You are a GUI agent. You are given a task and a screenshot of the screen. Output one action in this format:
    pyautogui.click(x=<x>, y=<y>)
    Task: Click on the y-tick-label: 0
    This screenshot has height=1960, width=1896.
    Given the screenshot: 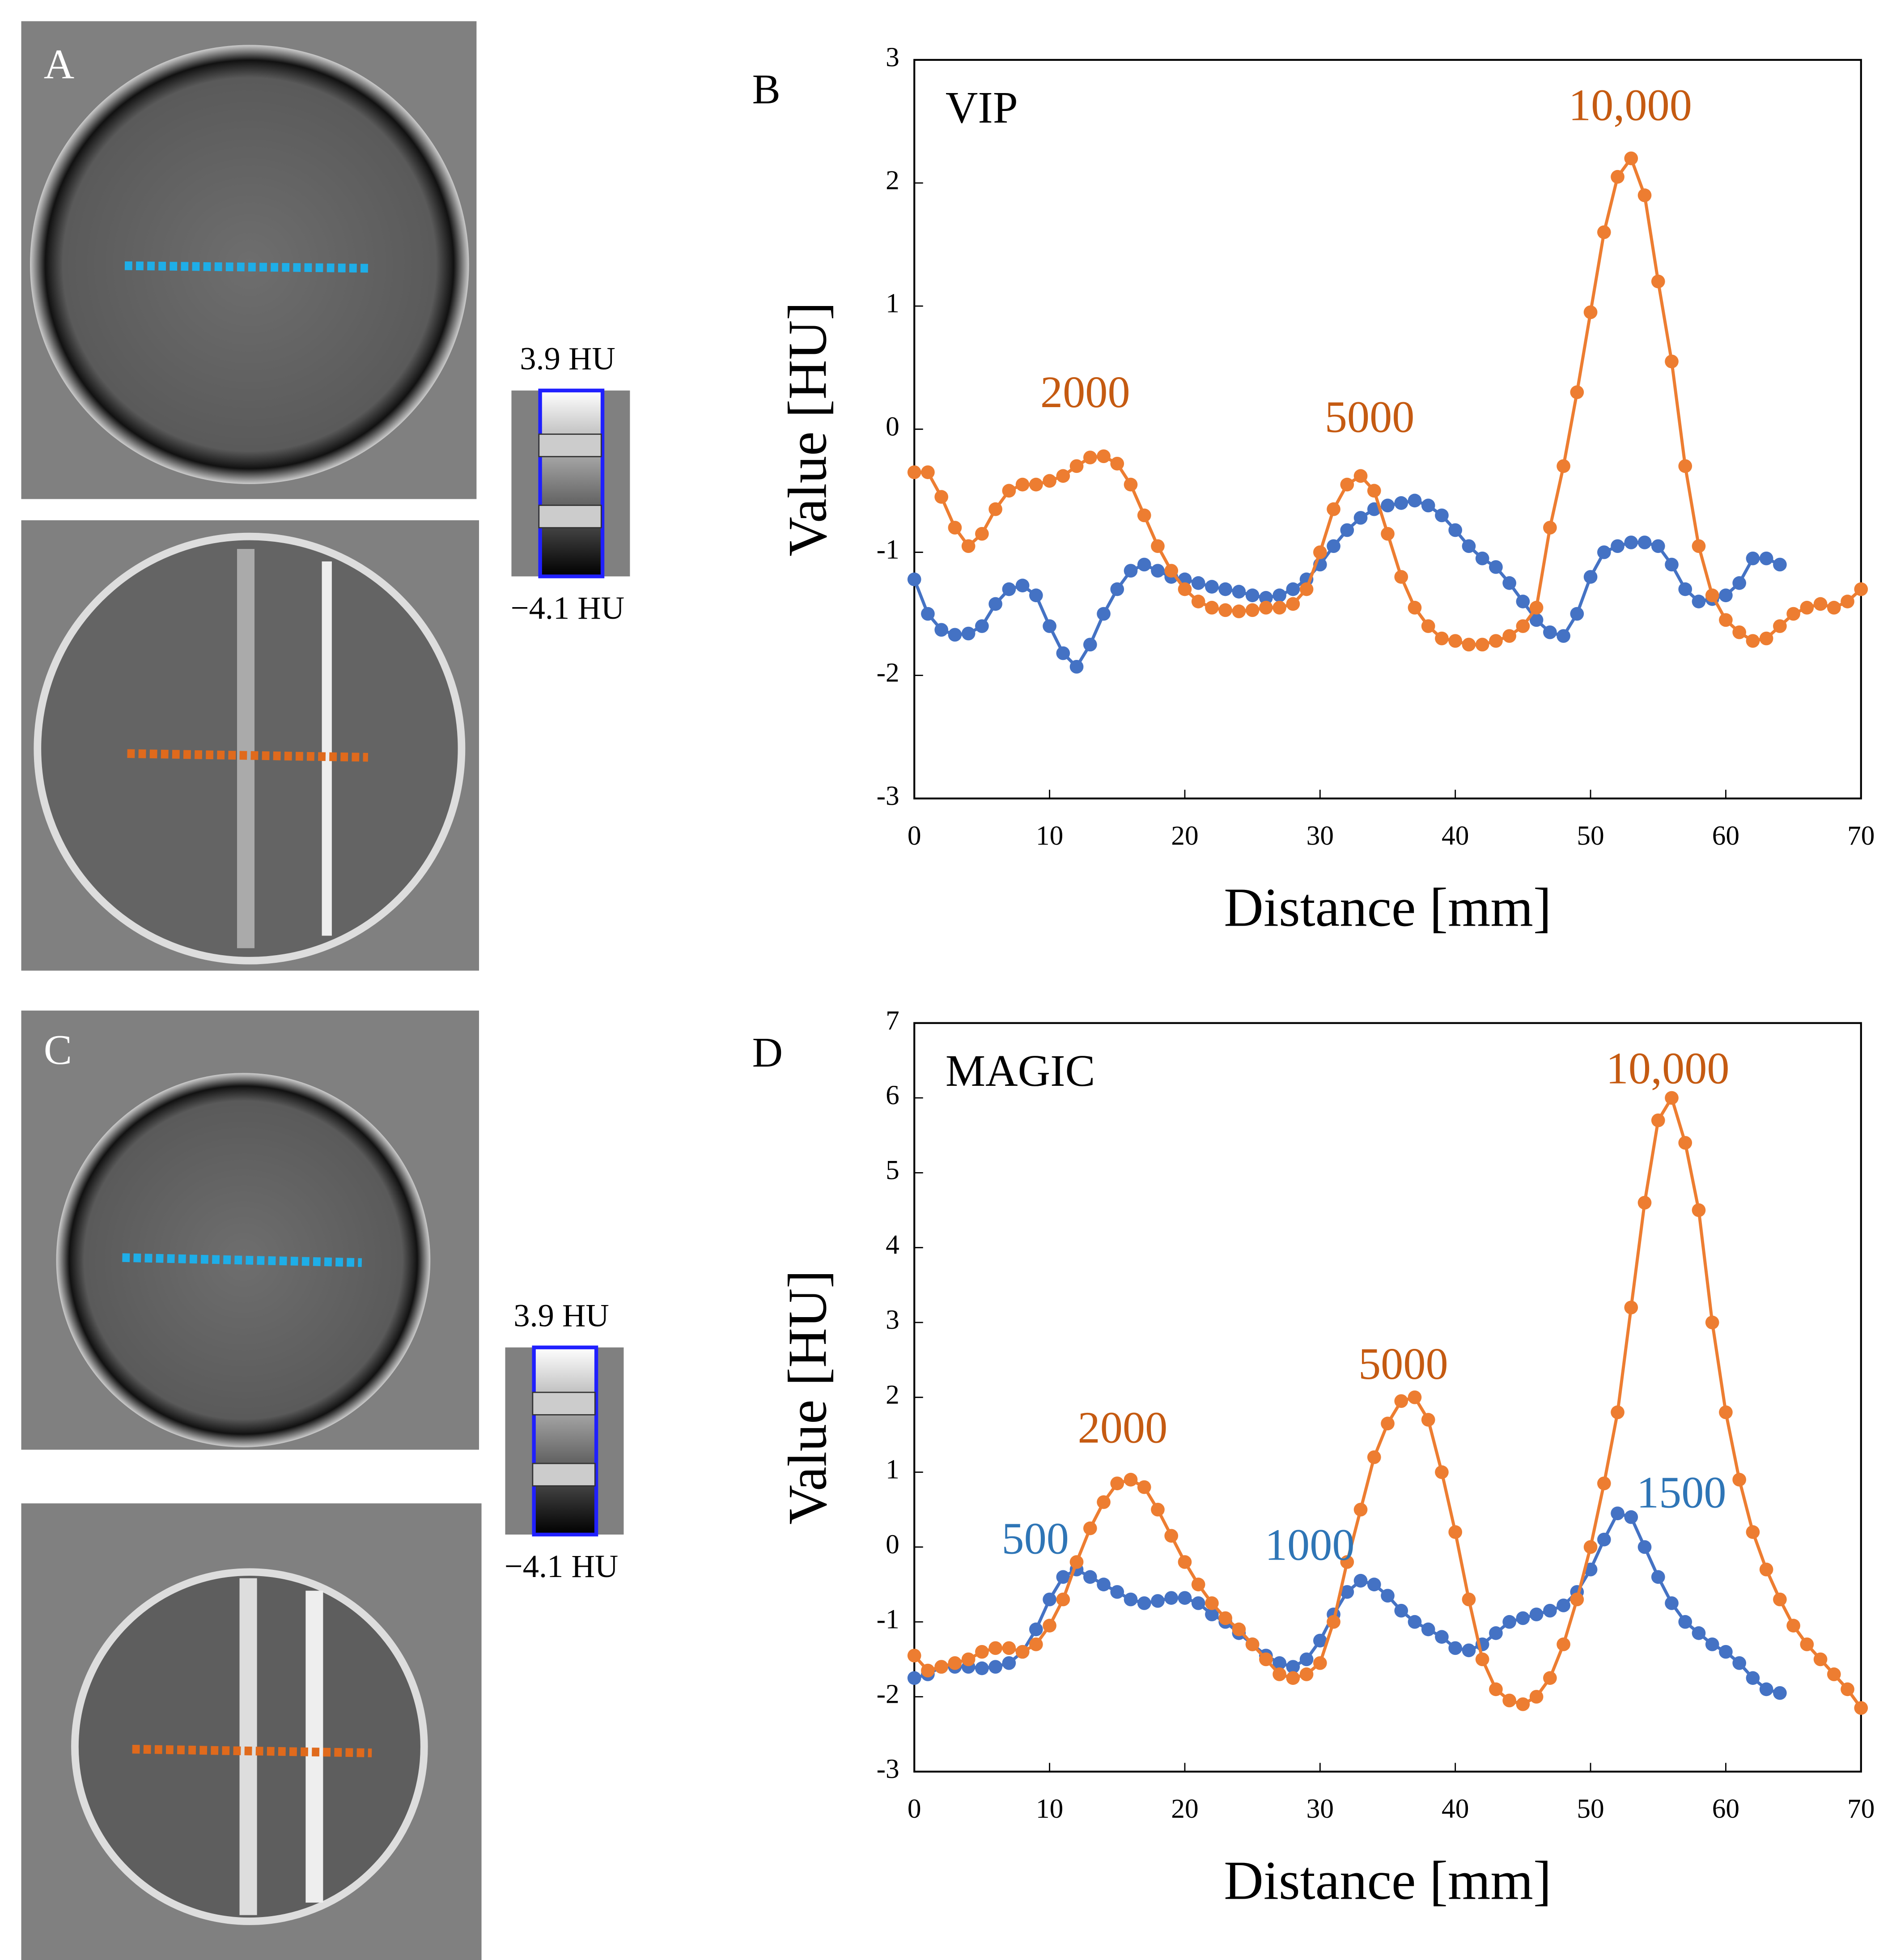 What is the action you would take?
    pyautogui.click(x=892, y=426)
    